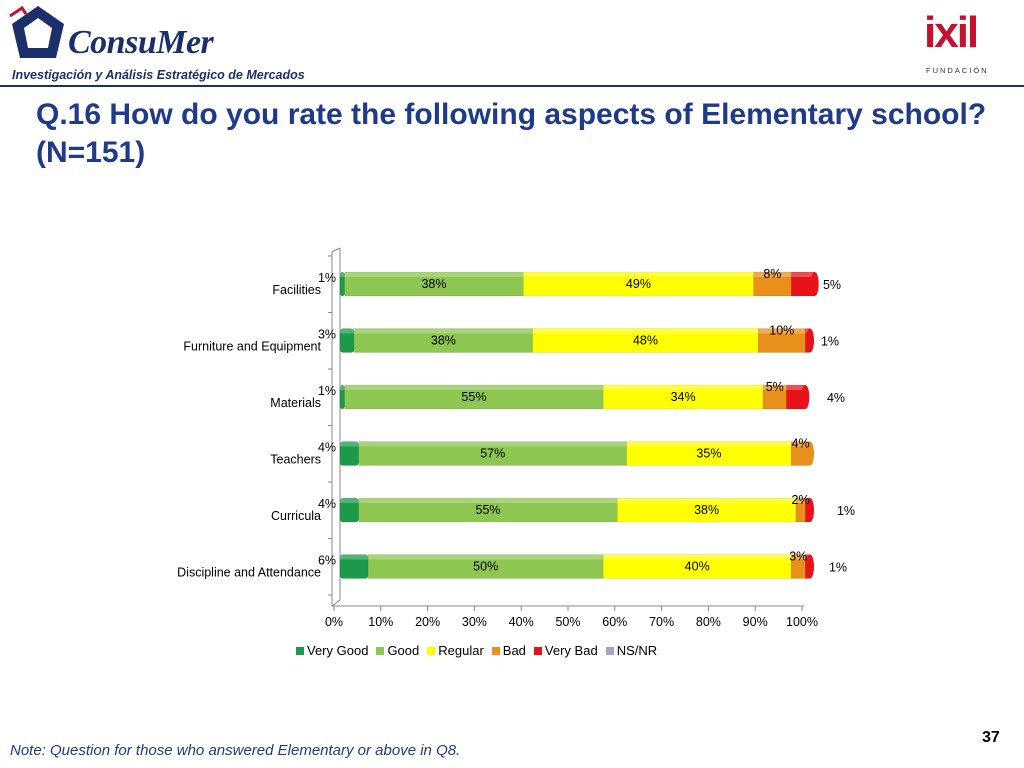  I want to click on data-label: 8%, so click(772, 274).